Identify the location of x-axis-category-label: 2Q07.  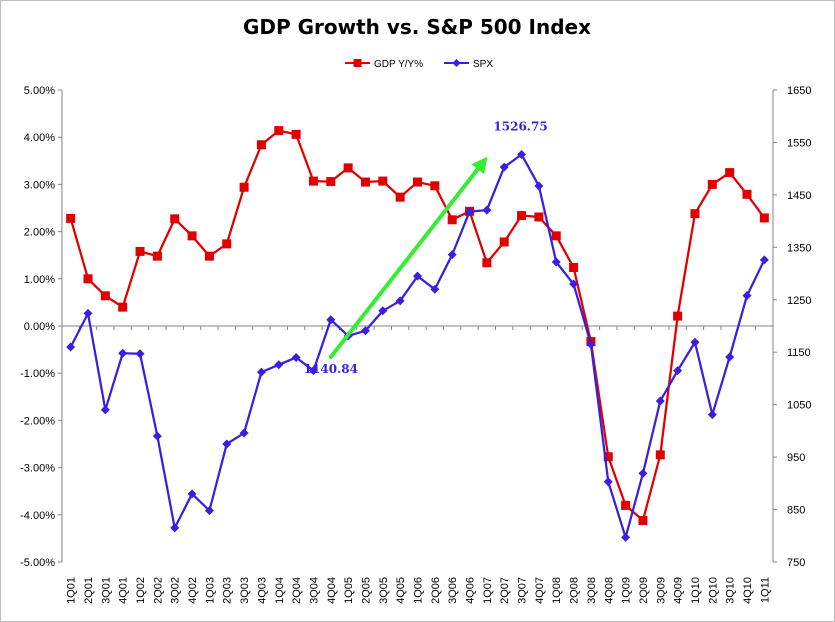
(505, 590).